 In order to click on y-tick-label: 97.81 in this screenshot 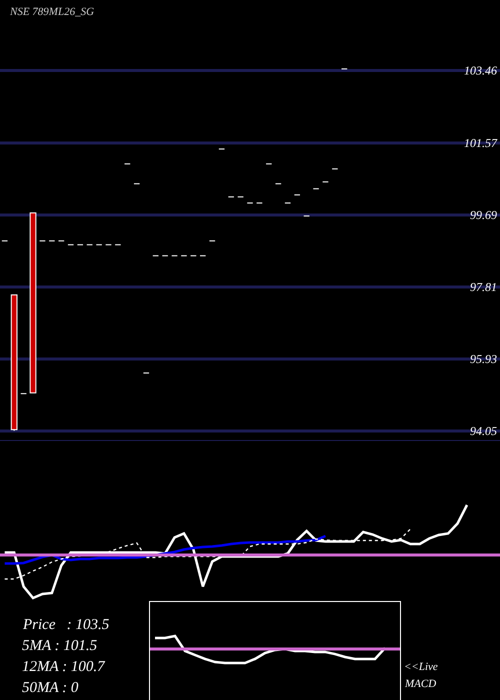, I will do `click(483, 287)`.